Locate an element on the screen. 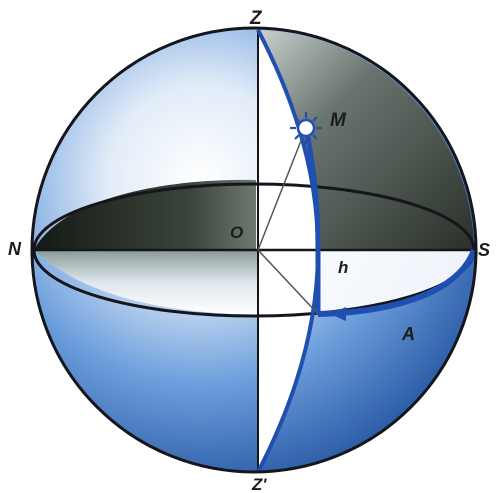 The width and height of the screenshot is (496, 493). star-icon is located at coordinates (306, 128).